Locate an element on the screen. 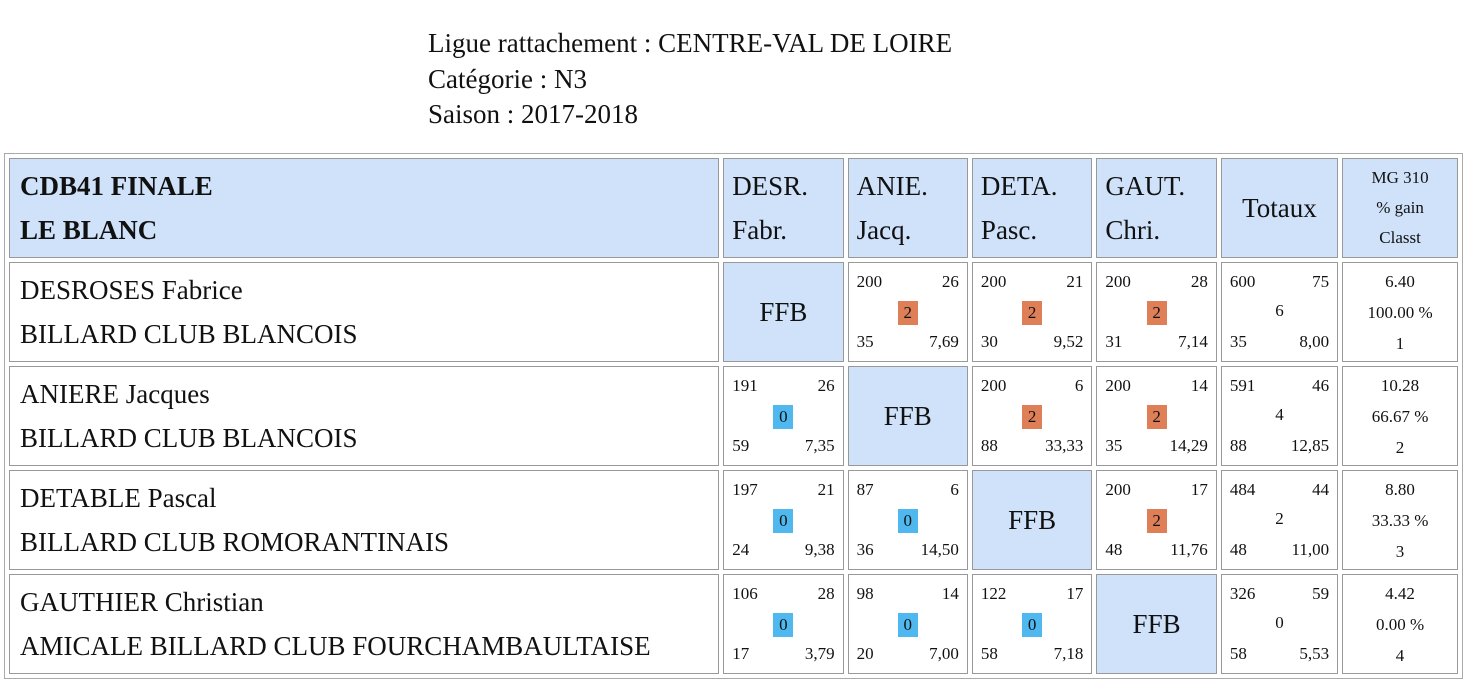  match-cell: 98 14 0 20 7,00 is located at coordinates (907, 624).